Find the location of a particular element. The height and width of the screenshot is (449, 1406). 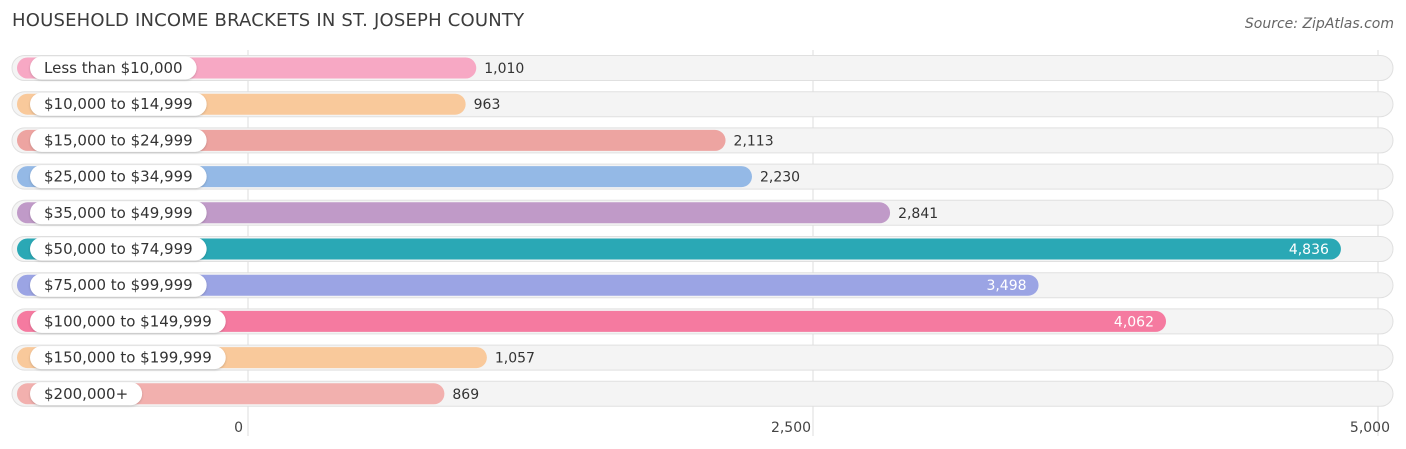

category-label: $50,000 to $74,999 is located at coordinates (118, 249).